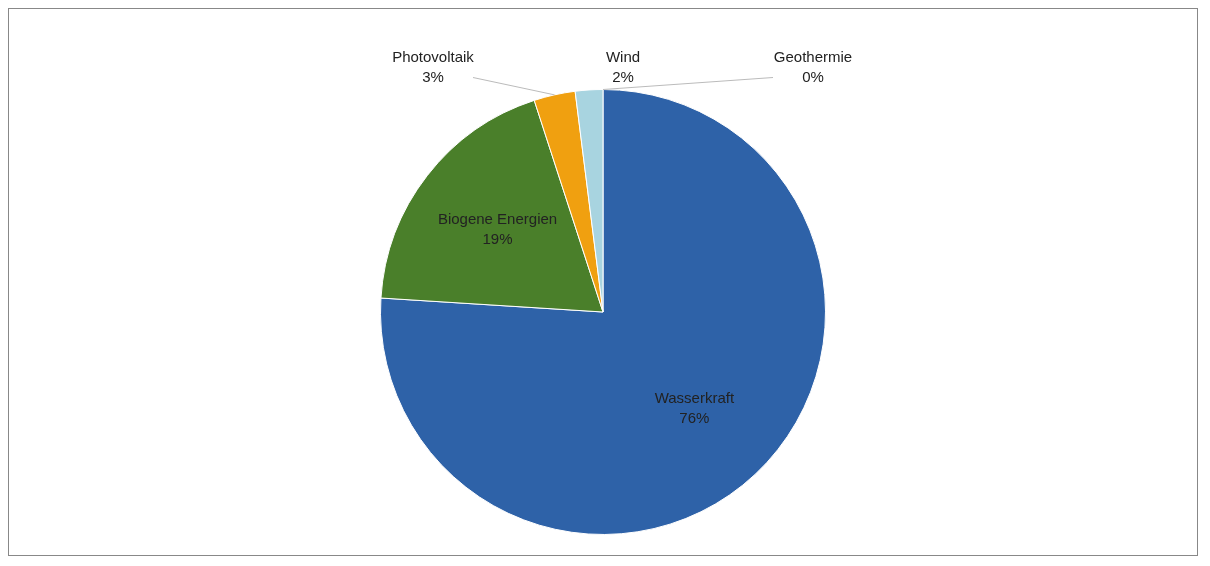 The width and height of the screenshot is (1210, 566). I want to click on slice-label: Wasserkraft, so click(694, 398).